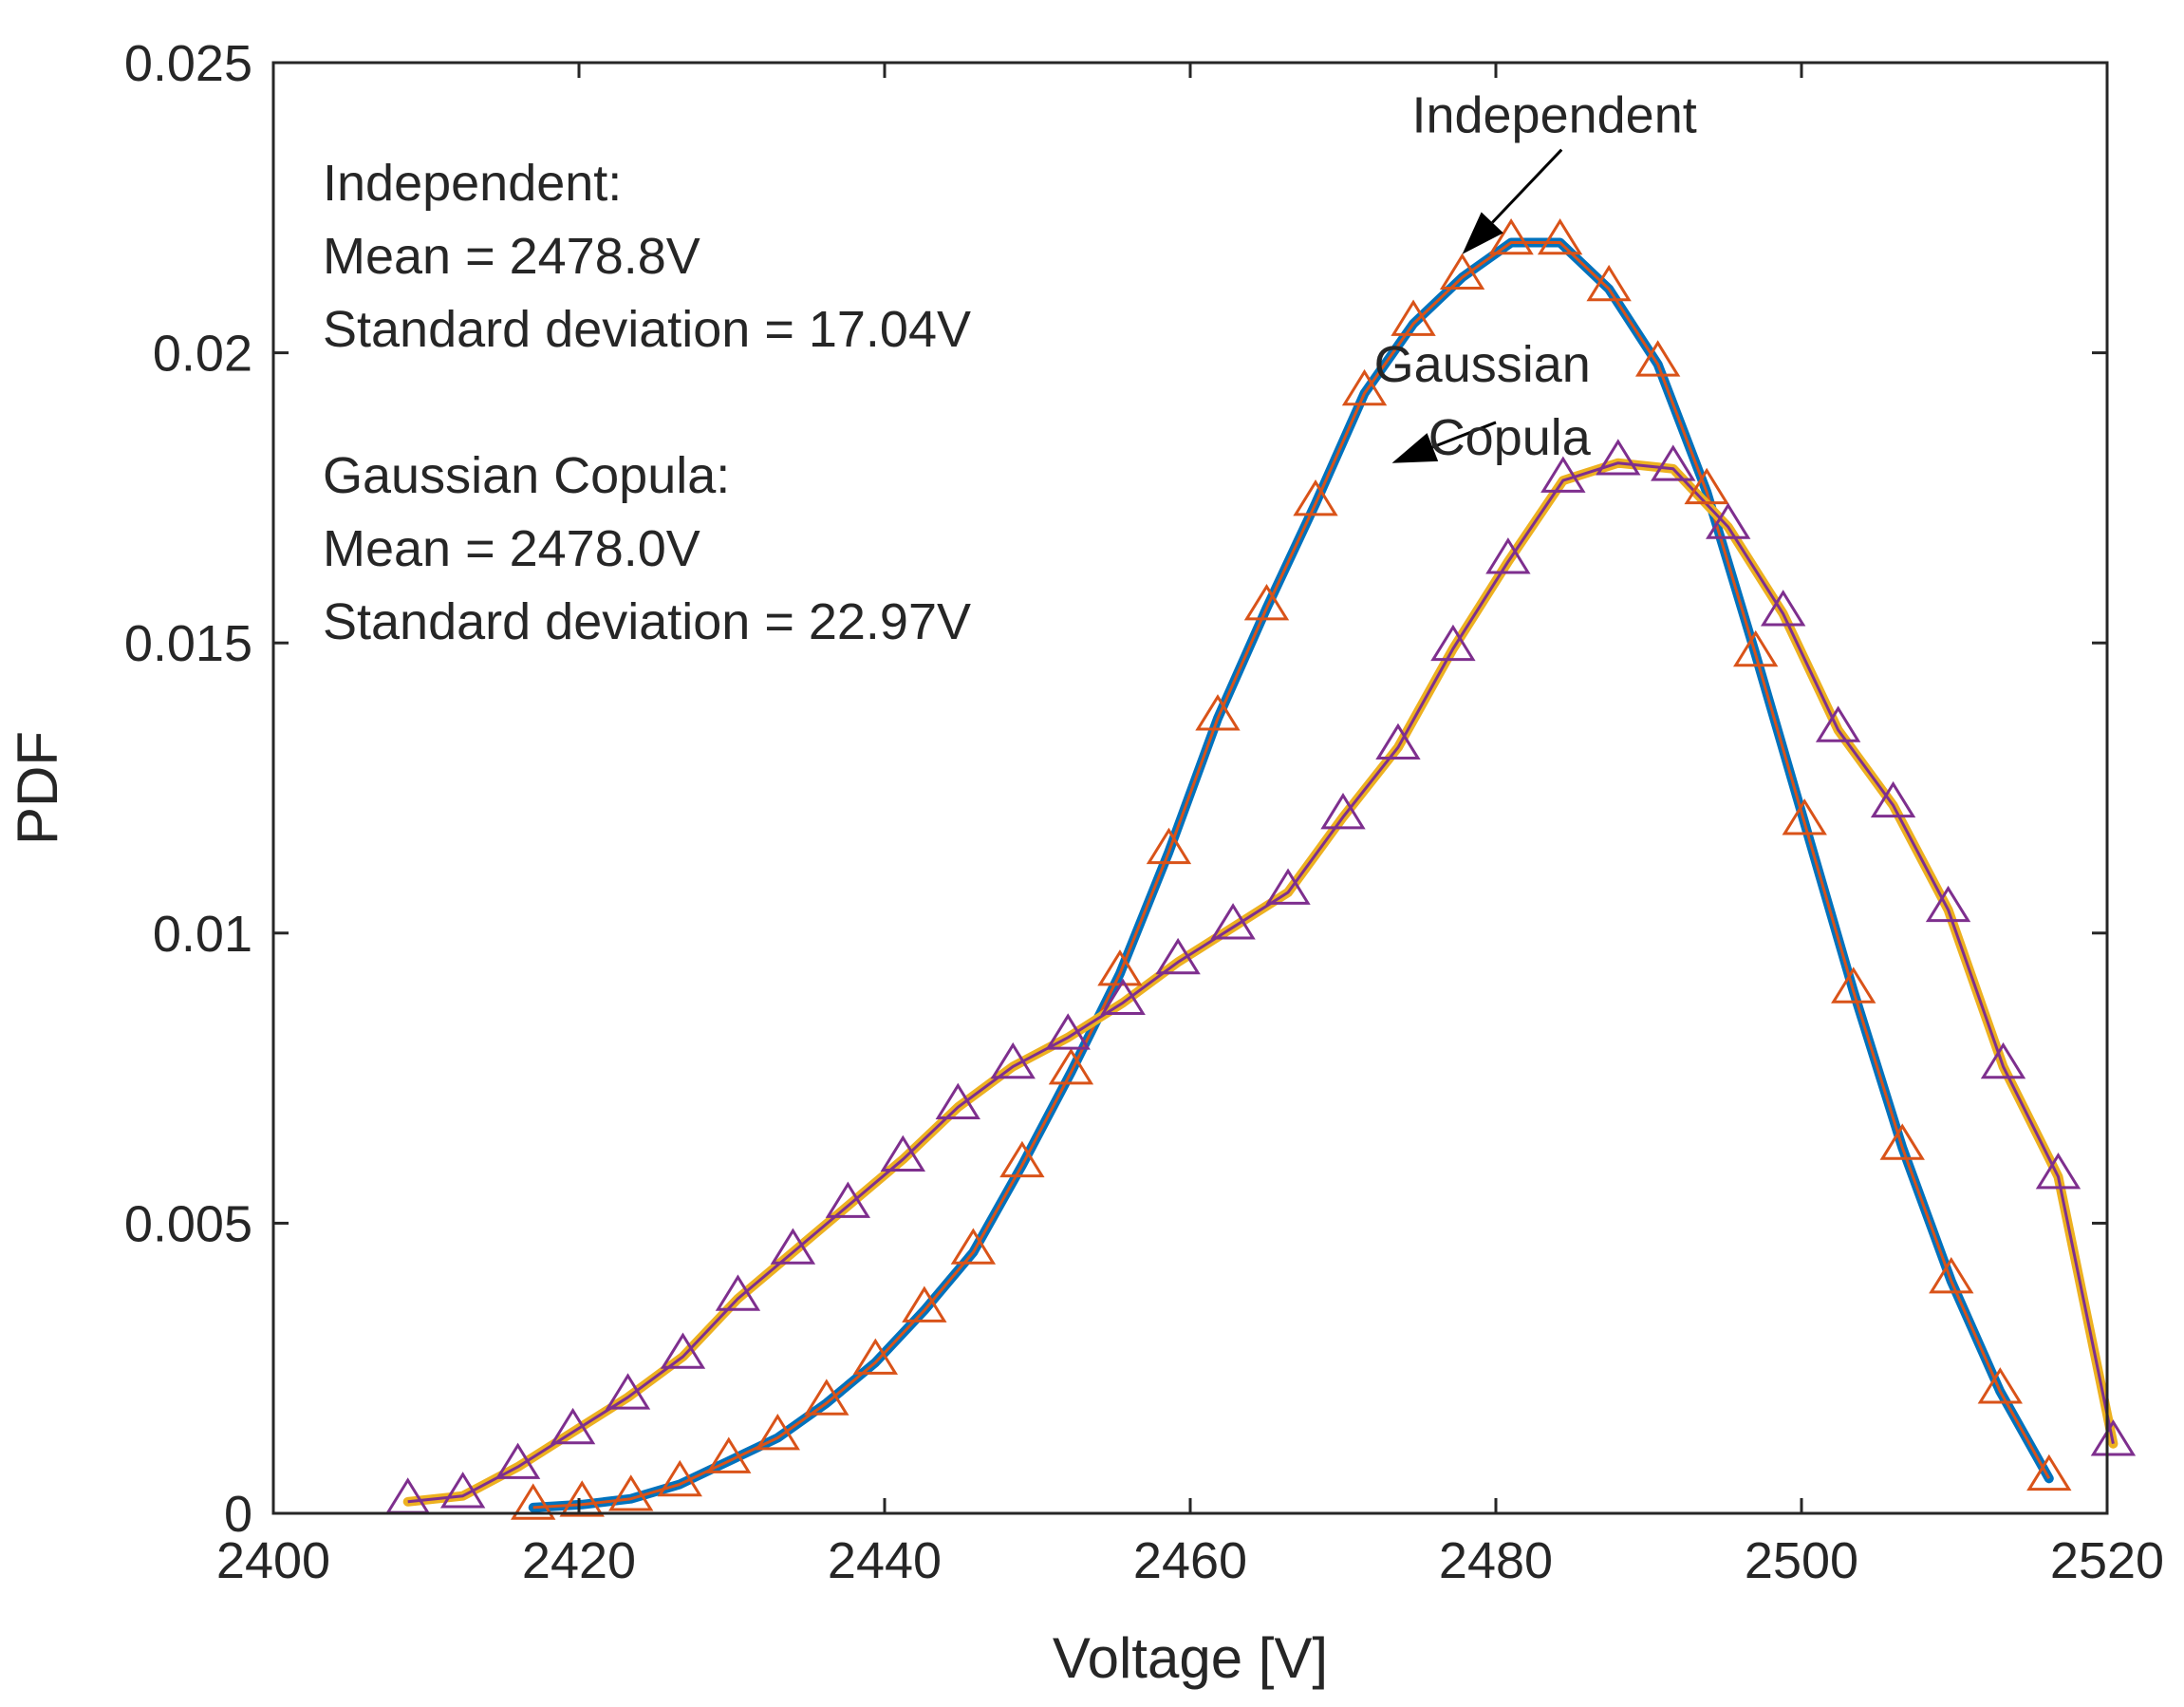 The height and width of the screenshot is (1707, 2184). Describe the element at coordinates (1496, 1560) in the screenshot. I see `x-tick-label: 2480` at that location.